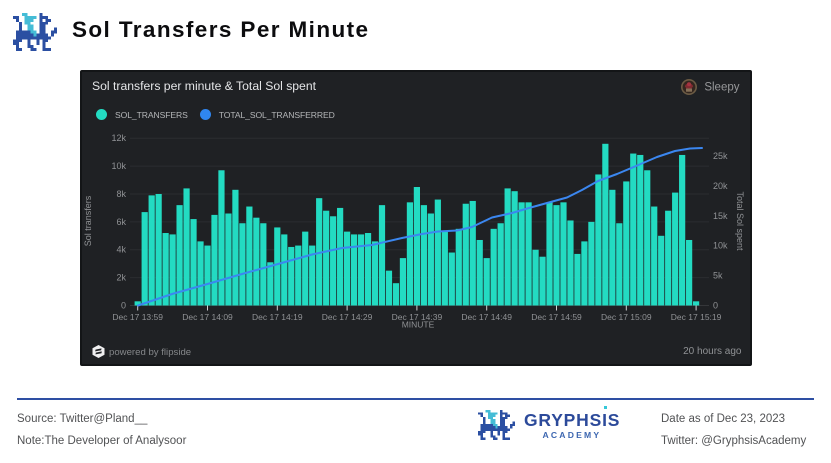  I want to click on svg-text: 25k, so click(720, 156).